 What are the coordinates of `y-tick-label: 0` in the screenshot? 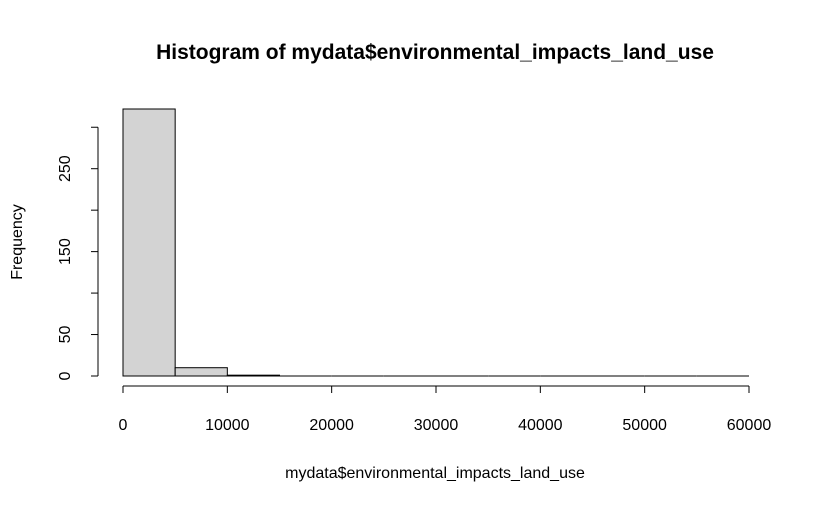 It's located at (65, 375).